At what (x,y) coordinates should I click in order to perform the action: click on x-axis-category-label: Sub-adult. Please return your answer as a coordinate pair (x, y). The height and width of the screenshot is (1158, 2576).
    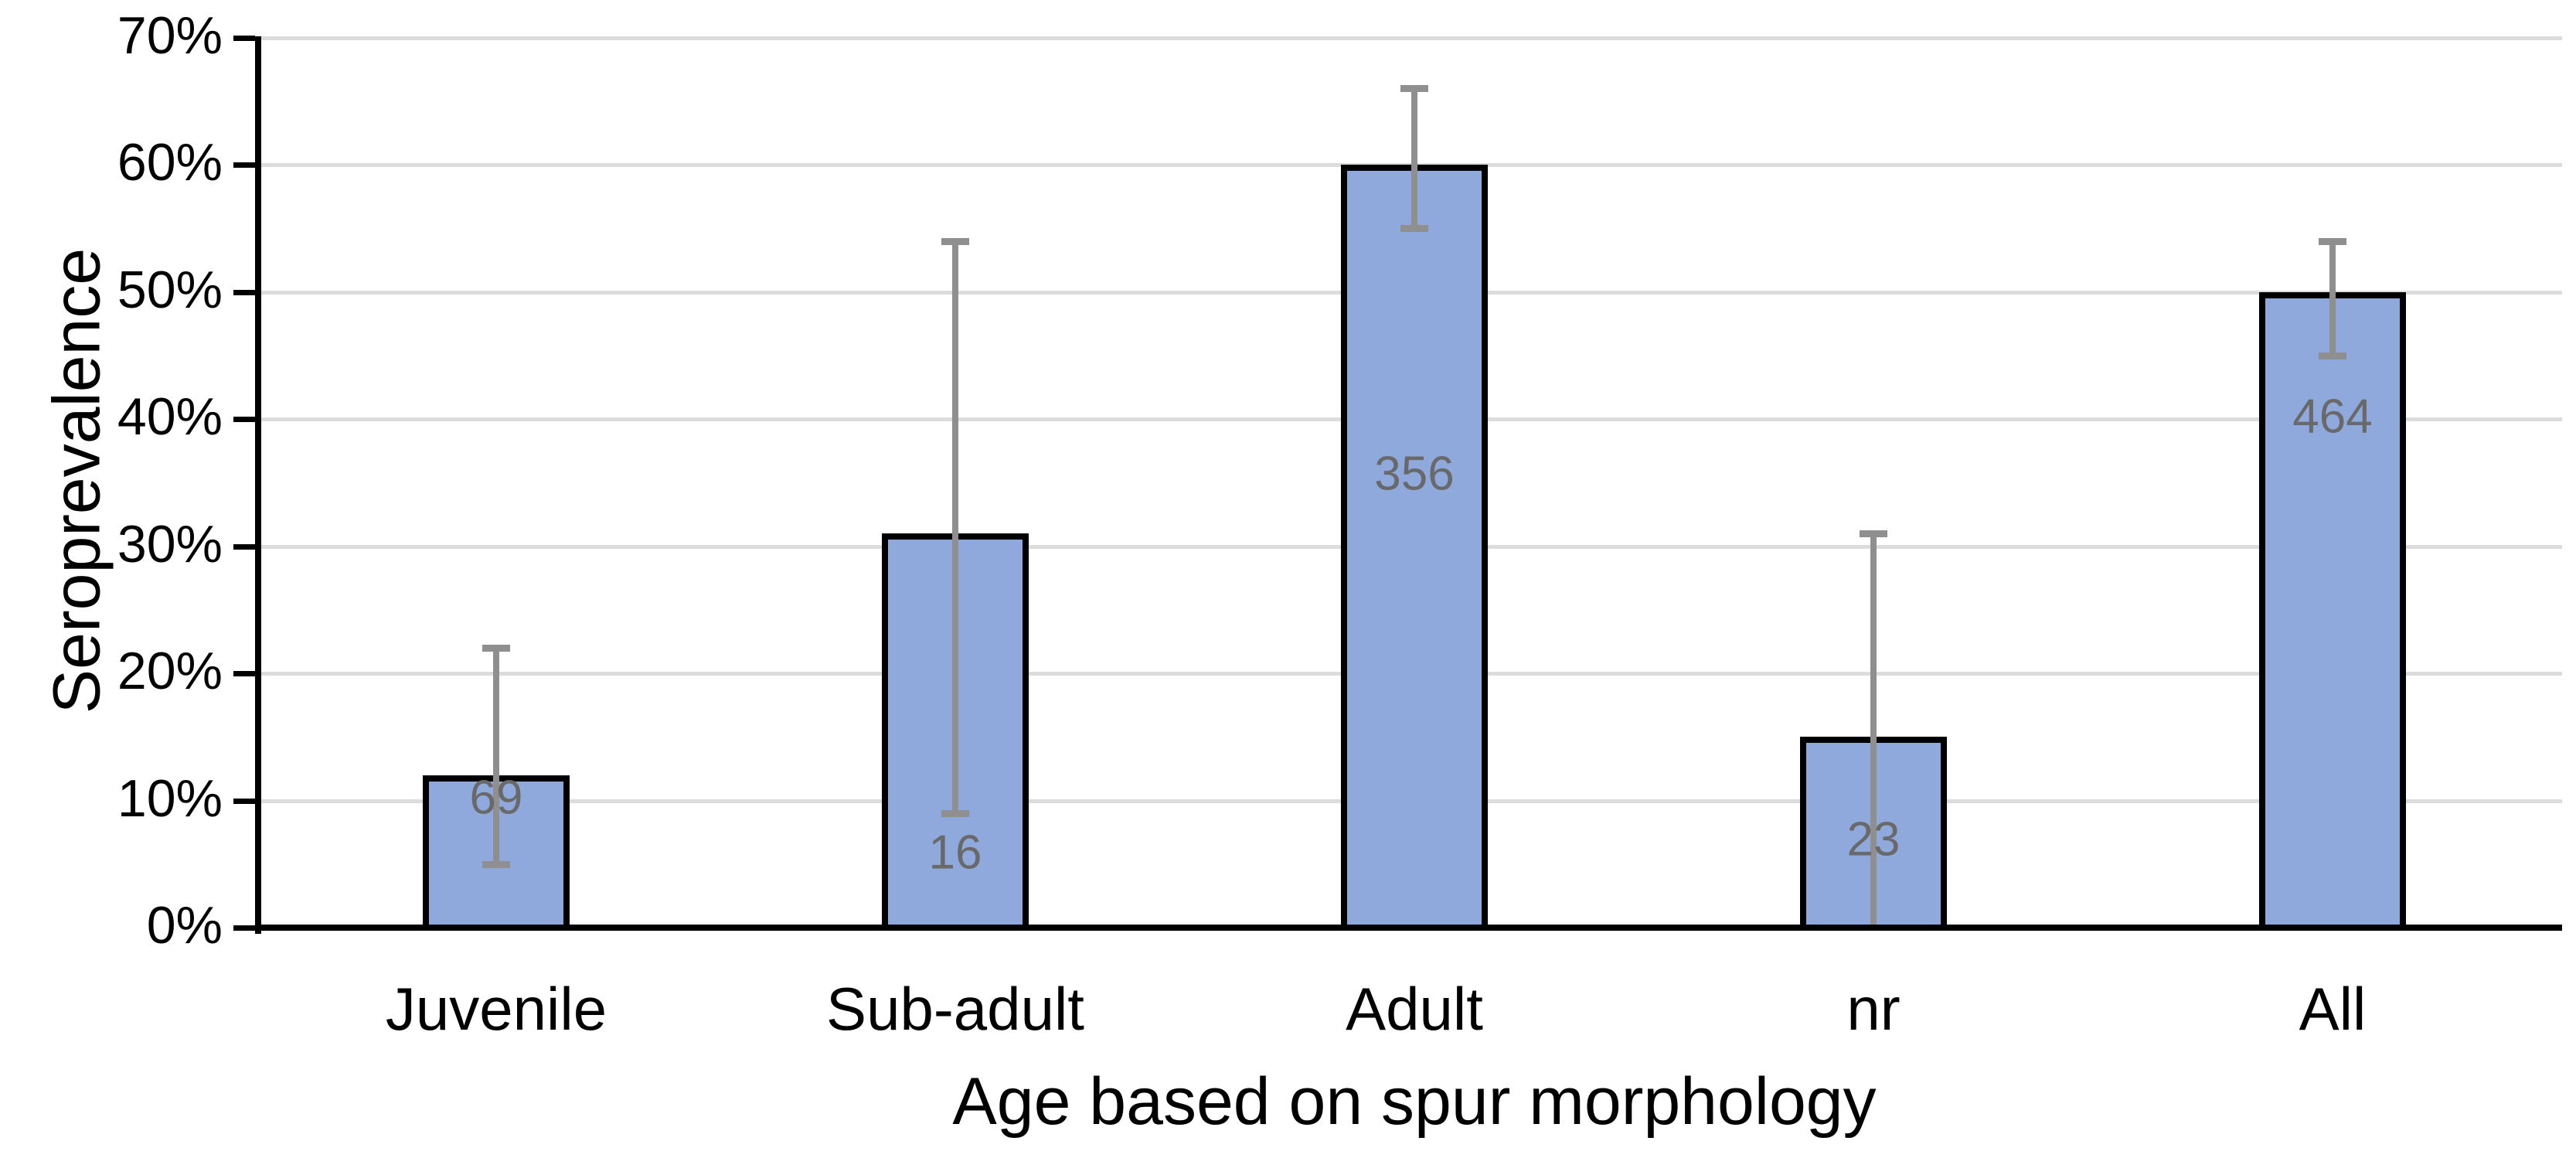
    Looking at the image, I should click on (955, 1009).